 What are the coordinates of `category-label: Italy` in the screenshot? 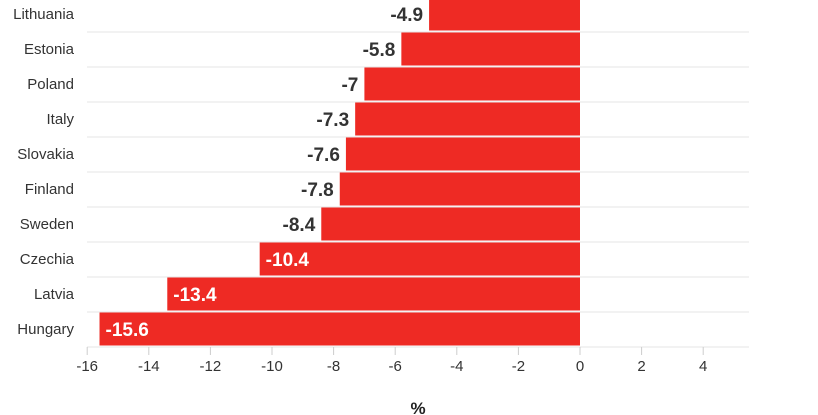 It's located at (60, 119).